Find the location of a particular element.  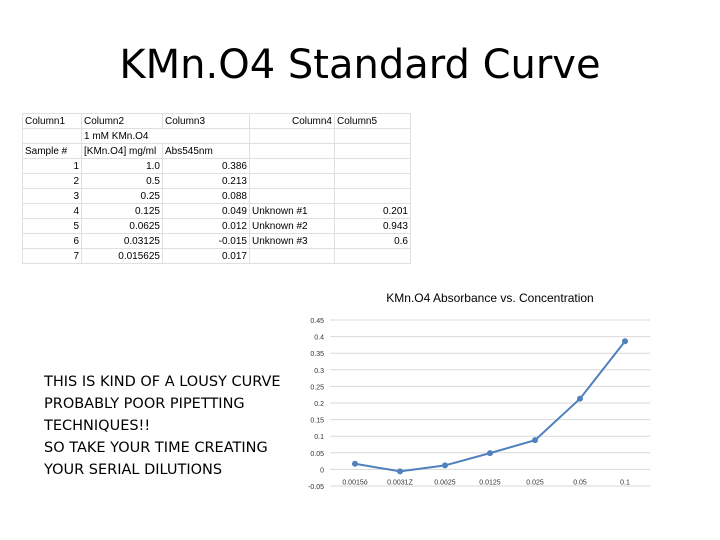

header-column1: Column1 is located at coordinates (52, 121).